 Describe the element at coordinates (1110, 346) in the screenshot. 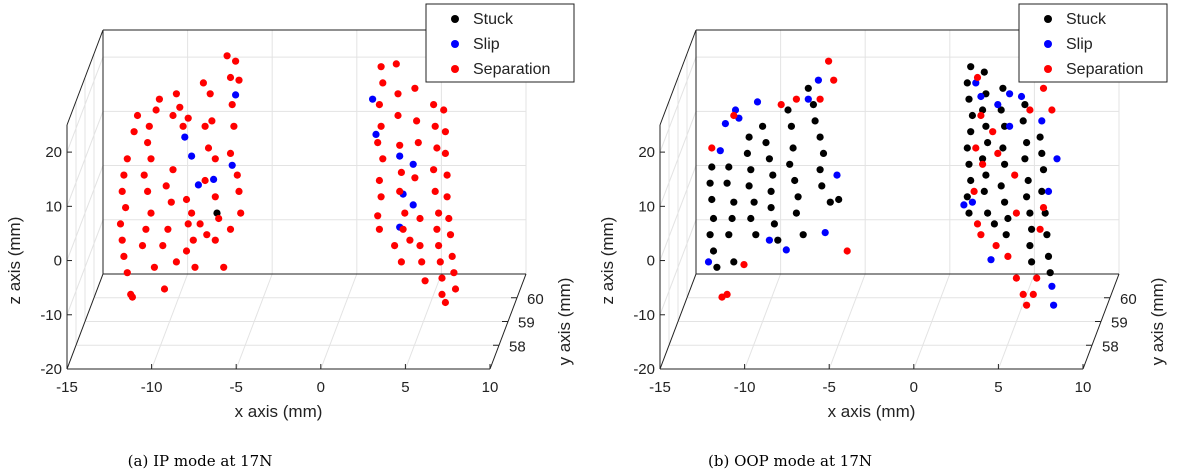

I see `y-tick-label: 58` at that location.